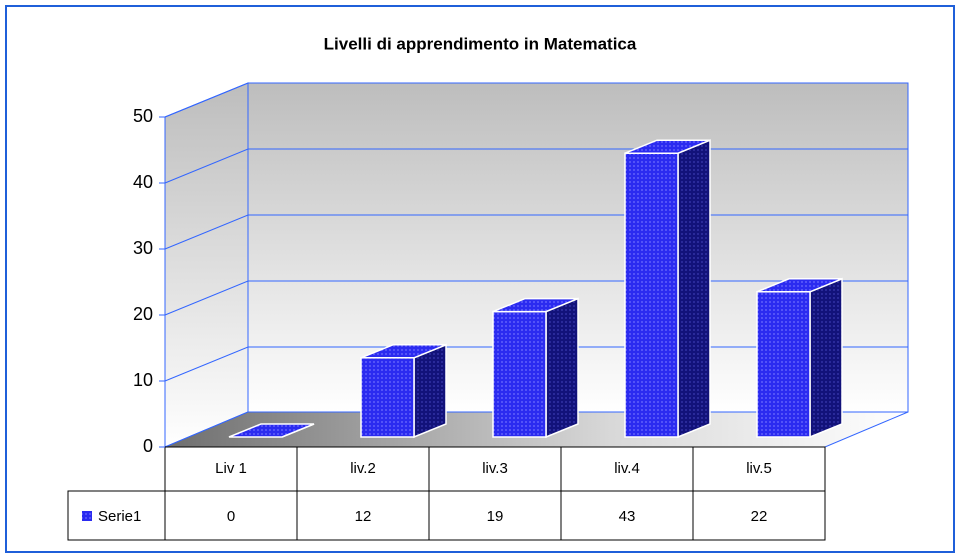 This screenshot has width=961, height=559. I want to click on side-wall, so click(206, 265).